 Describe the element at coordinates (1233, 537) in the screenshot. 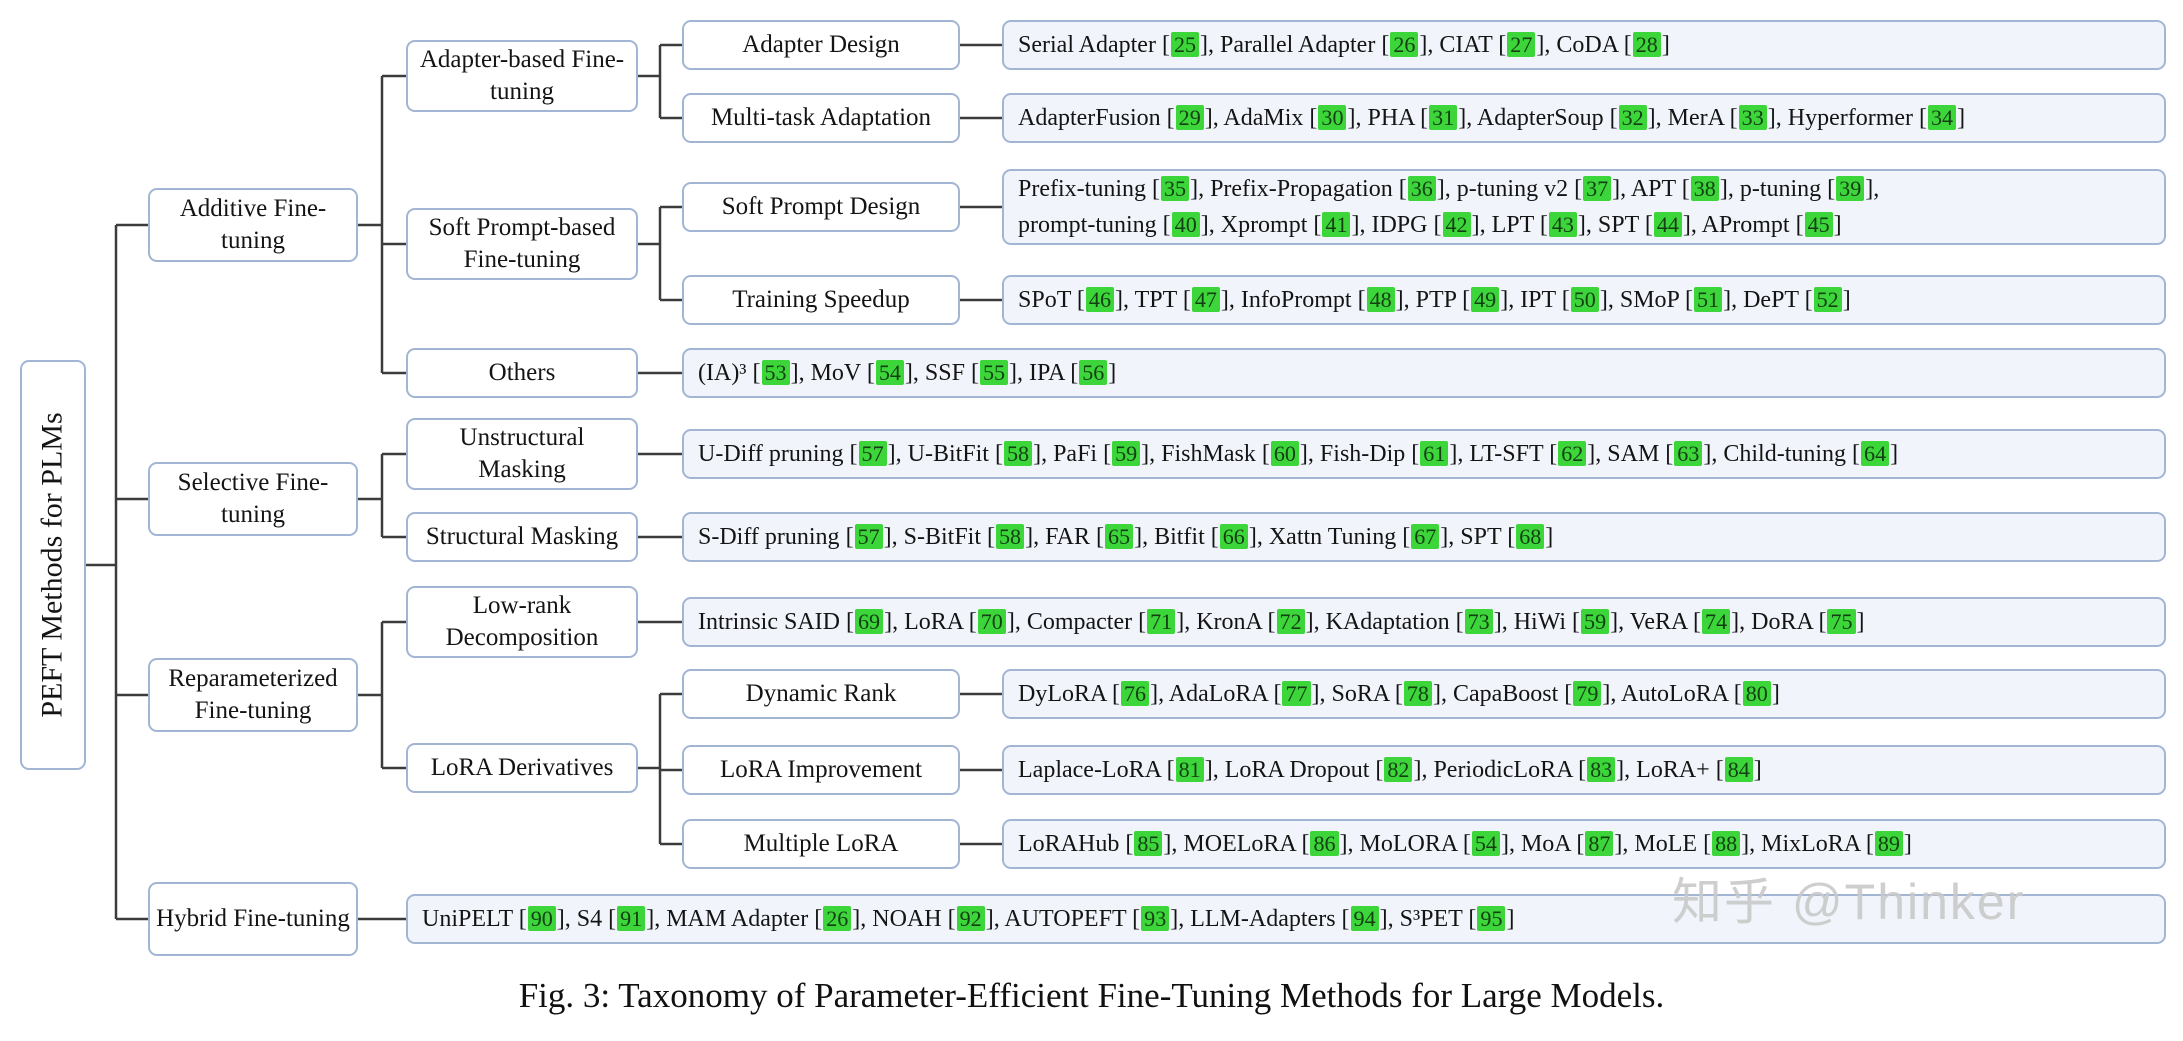

I see `citation-link: 66` at that location.